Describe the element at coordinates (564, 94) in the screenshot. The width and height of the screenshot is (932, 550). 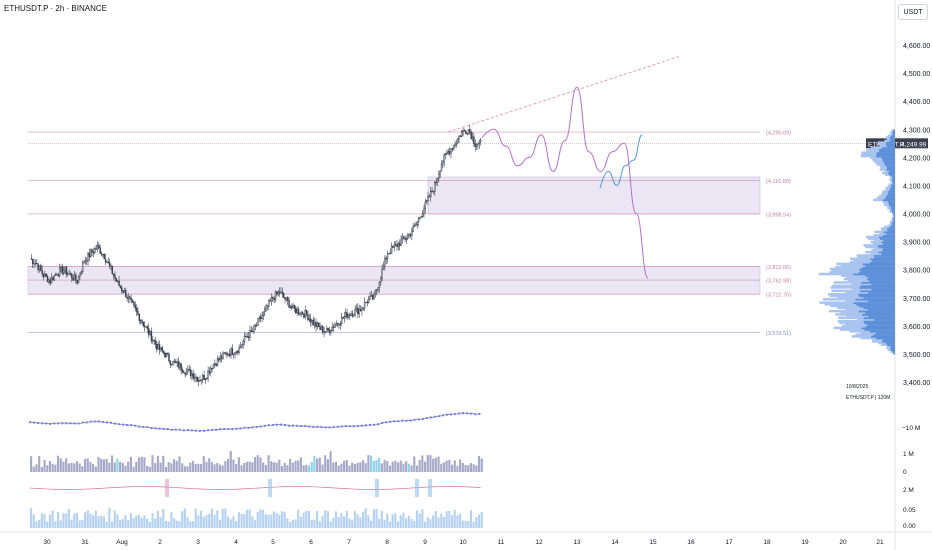
I see `trendline-dashed` at that location.